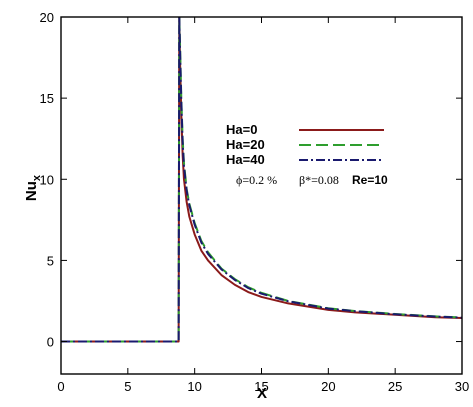  I want to click on x-axis-title: X, so click(262, 393).